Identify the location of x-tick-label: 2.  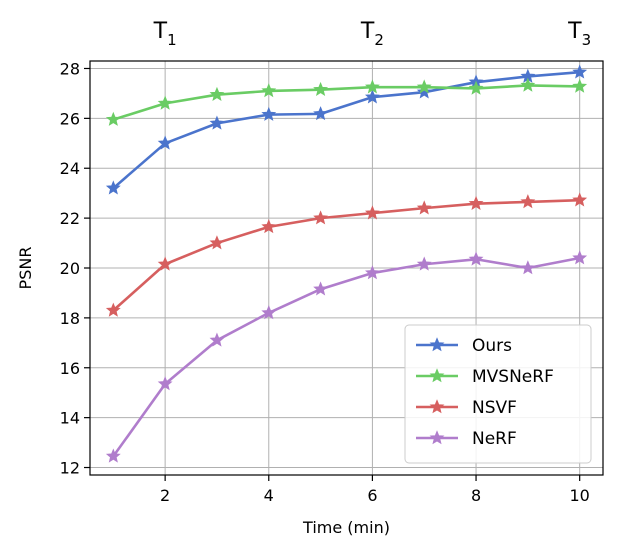
(165, 495).